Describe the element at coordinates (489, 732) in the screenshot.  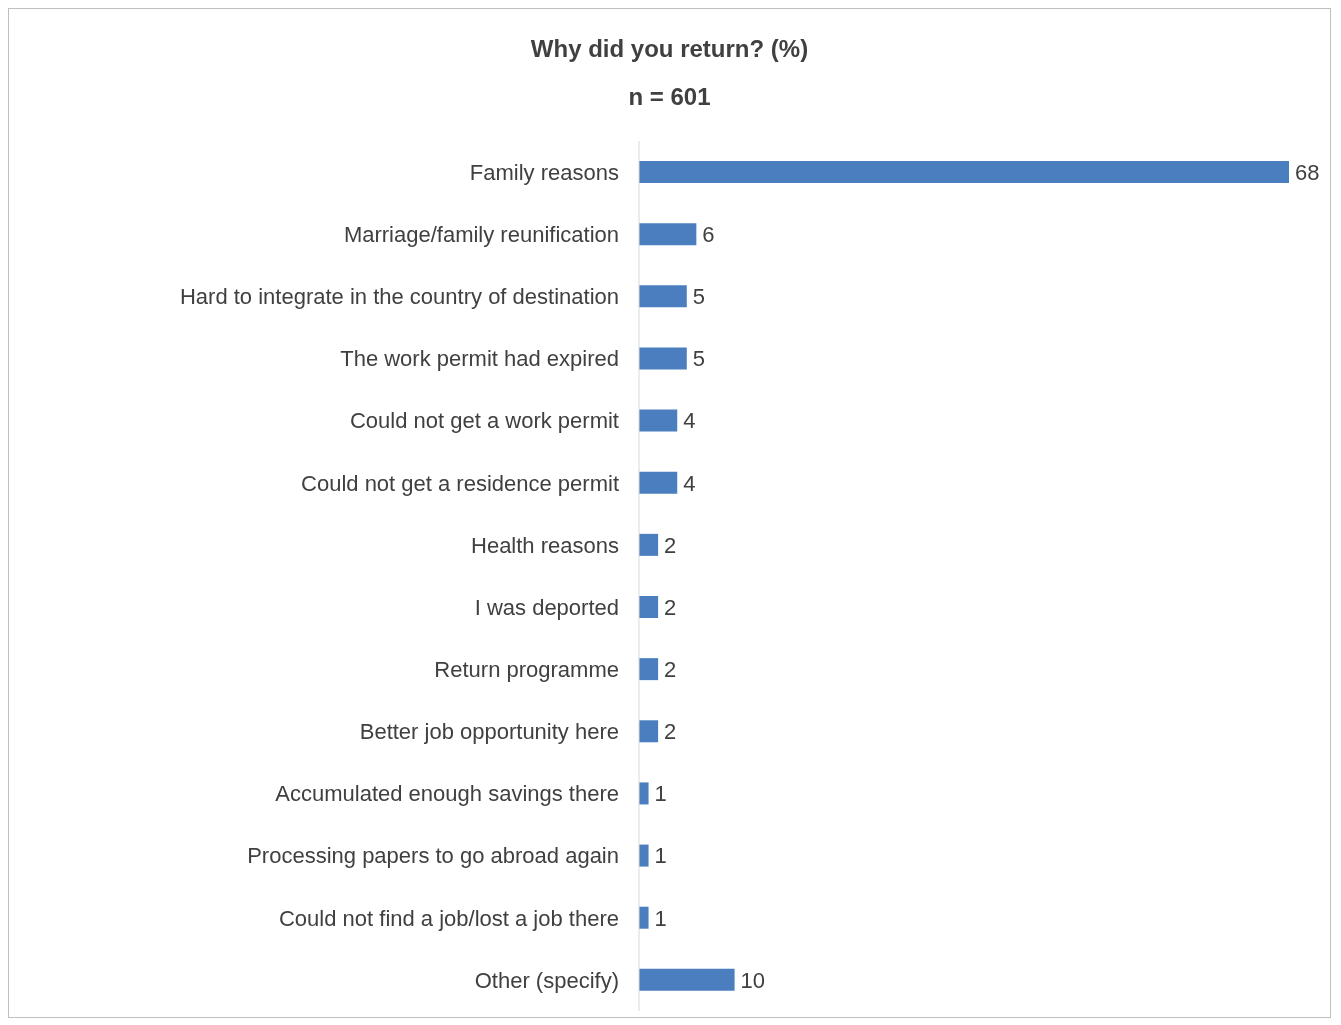
I see `y-tick-label: Better job opportunity here` at that location.